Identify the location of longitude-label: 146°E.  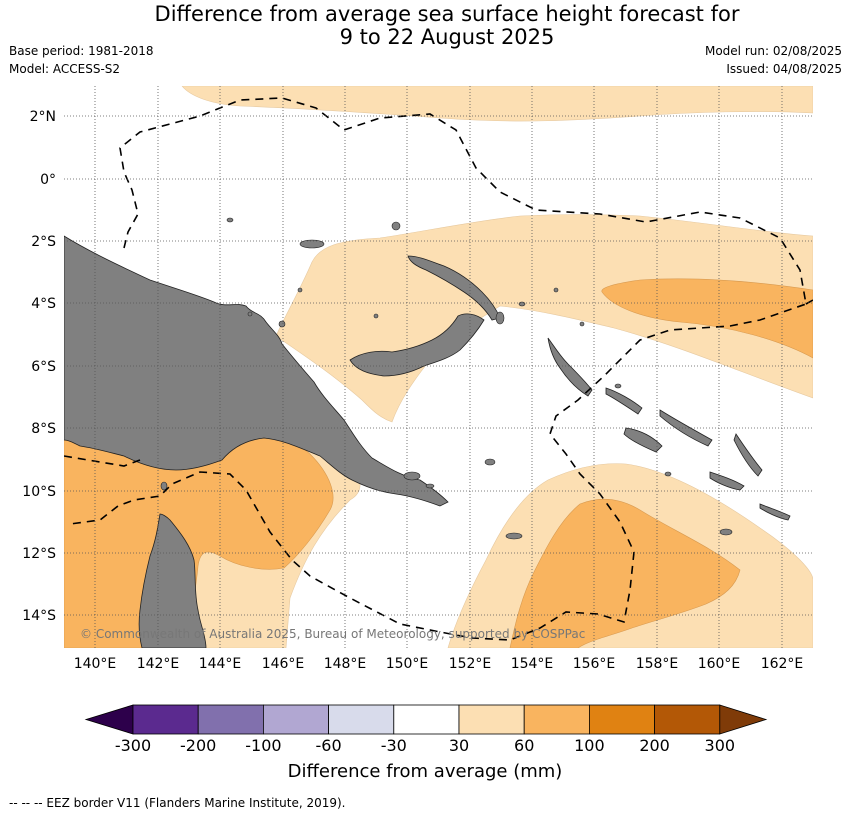
(283, 664).